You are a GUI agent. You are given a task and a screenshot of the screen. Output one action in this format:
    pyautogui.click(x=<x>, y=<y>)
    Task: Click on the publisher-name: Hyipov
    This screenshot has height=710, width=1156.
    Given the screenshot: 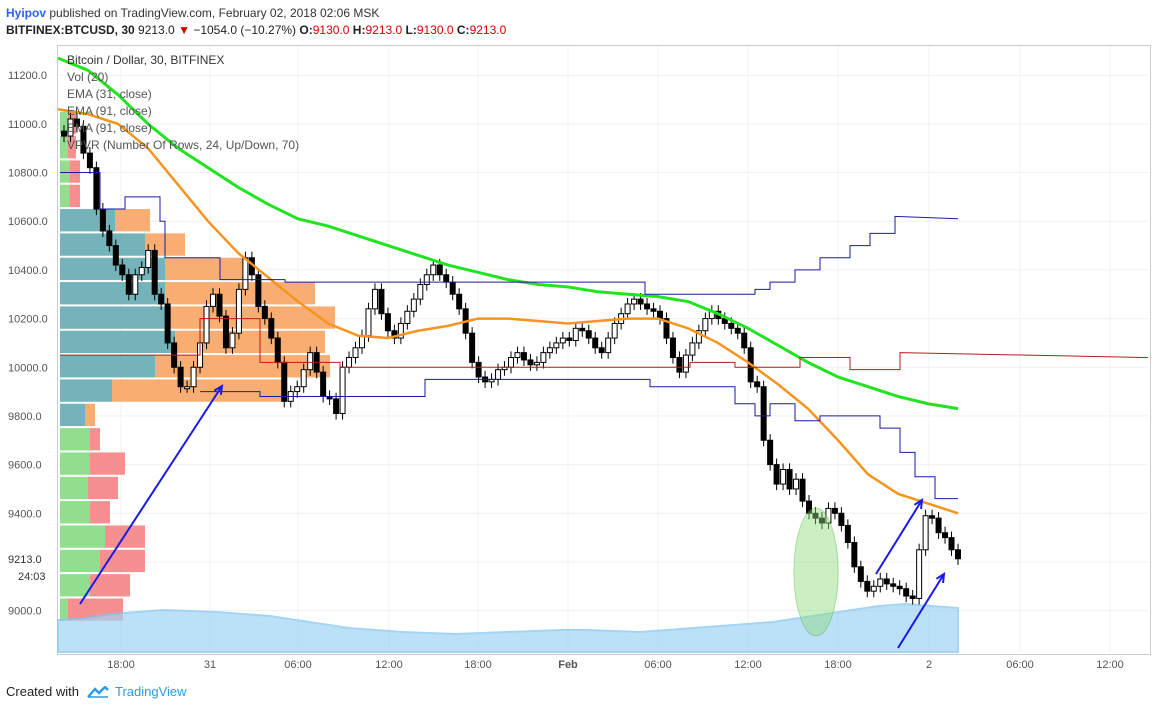 What is the action you would take?
    pyautogui.click(x=26, y=13)
    